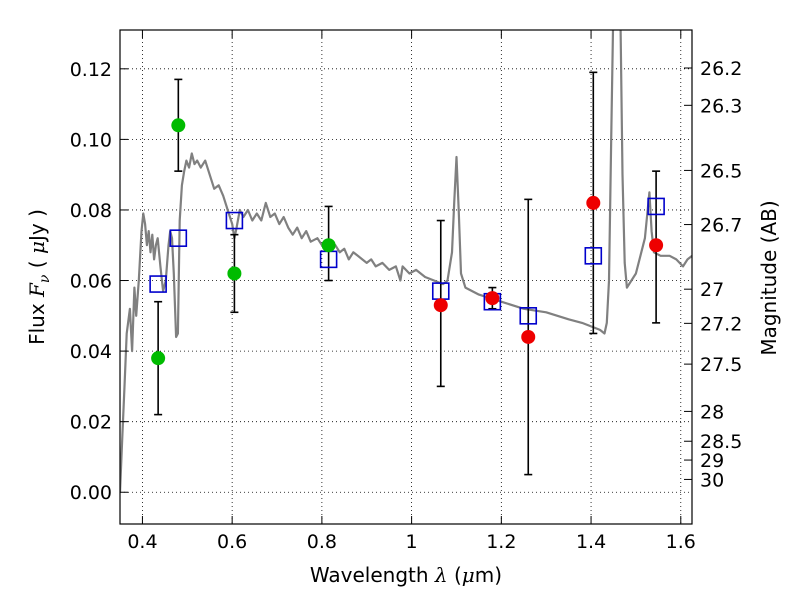  What do you see at coordinates (721, 106) in the screenshot?
I see `y2-tick-label: 26.3` at bounding box center [721, 106].